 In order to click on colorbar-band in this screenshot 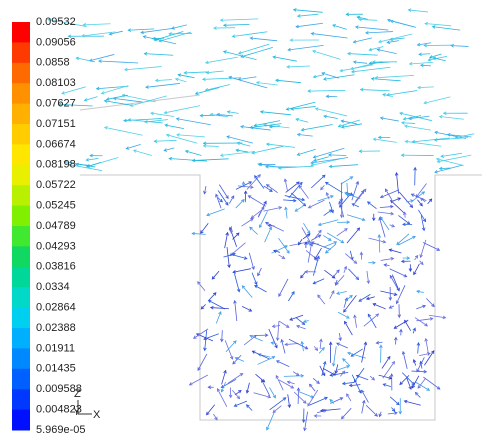, I will do `click(21, 94)`.